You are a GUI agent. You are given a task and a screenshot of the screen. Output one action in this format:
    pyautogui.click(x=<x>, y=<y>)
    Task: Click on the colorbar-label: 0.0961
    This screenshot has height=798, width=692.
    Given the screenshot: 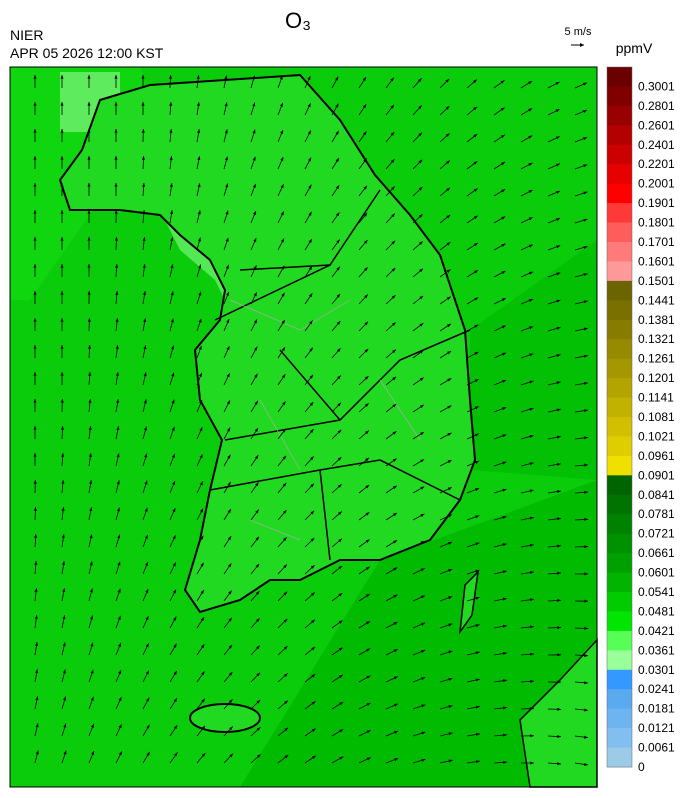 What is the action you would take?
    pyautogui.click(x=656, y=456)
    